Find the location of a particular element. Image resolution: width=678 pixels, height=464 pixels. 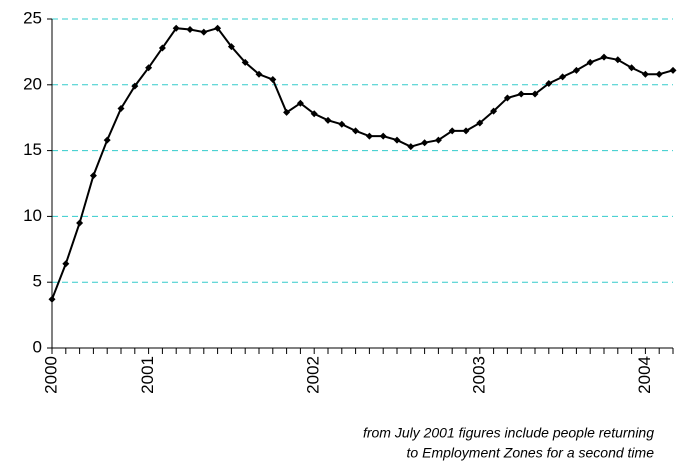

x-tick-label: 2003 is located at coordinates (478, 375).